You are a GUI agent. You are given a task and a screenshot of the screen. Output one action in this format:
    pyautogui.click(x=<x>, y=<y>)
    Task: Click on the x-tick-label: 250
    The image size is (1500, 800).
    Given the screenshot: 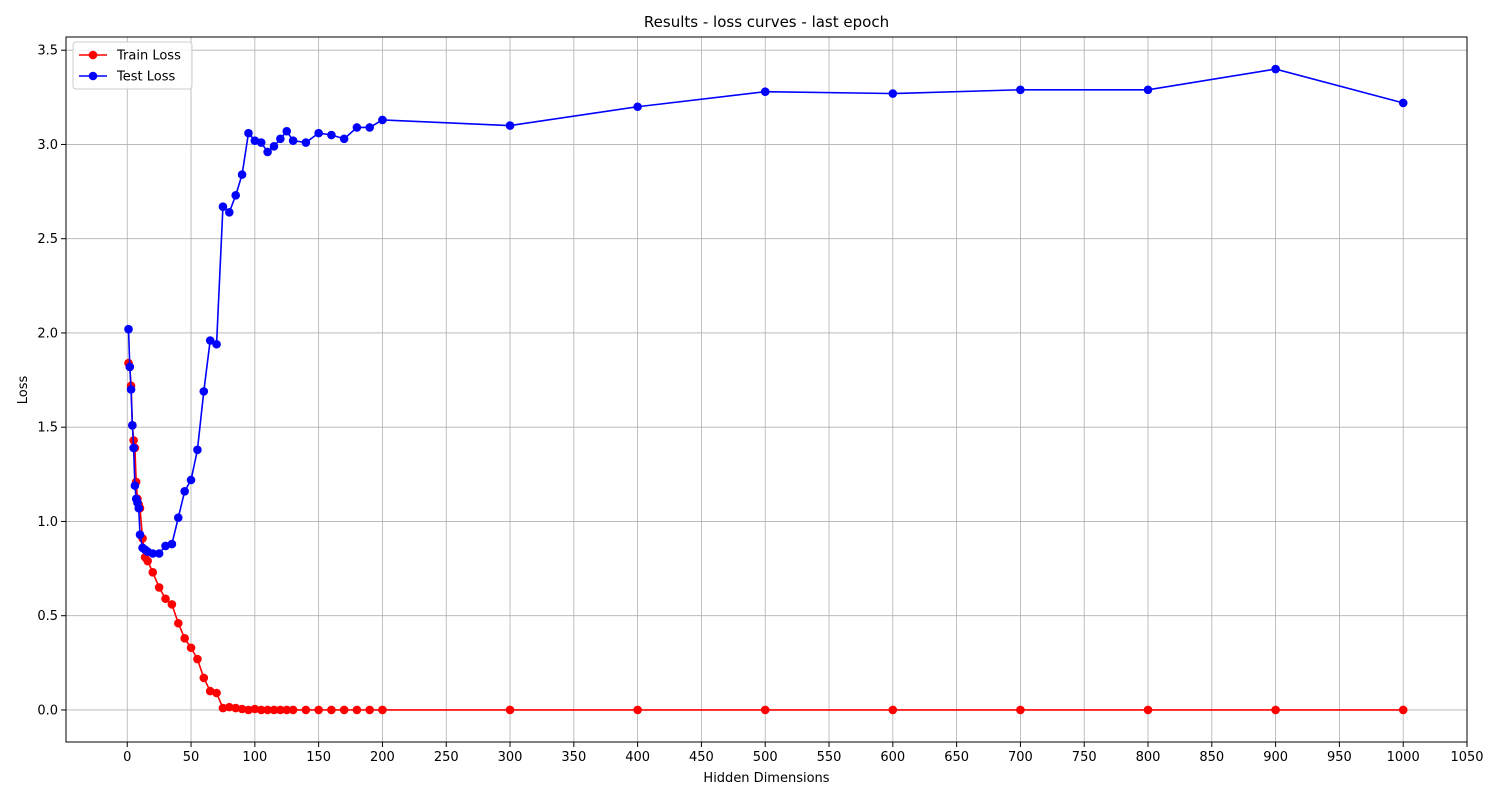 What is the action you would take?
    pyautogui.click(x=446, y=757)
    